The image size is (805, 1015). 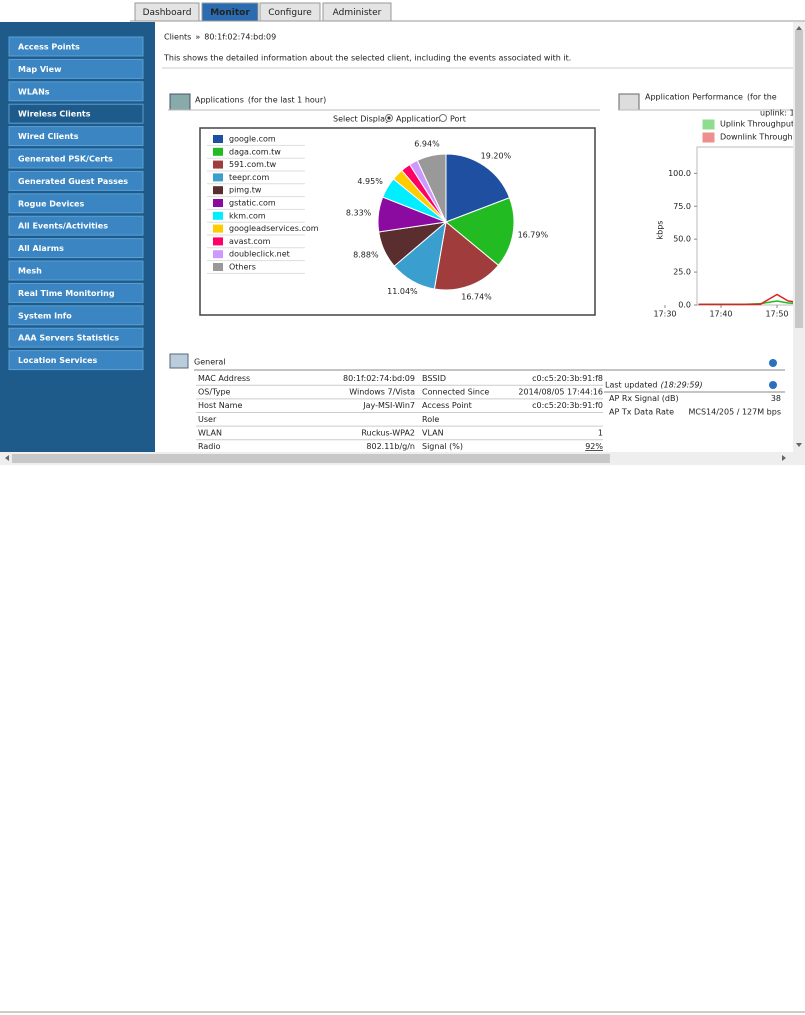 I want to click on menu-label: Wireless Clients, so click(x=54, y=114).